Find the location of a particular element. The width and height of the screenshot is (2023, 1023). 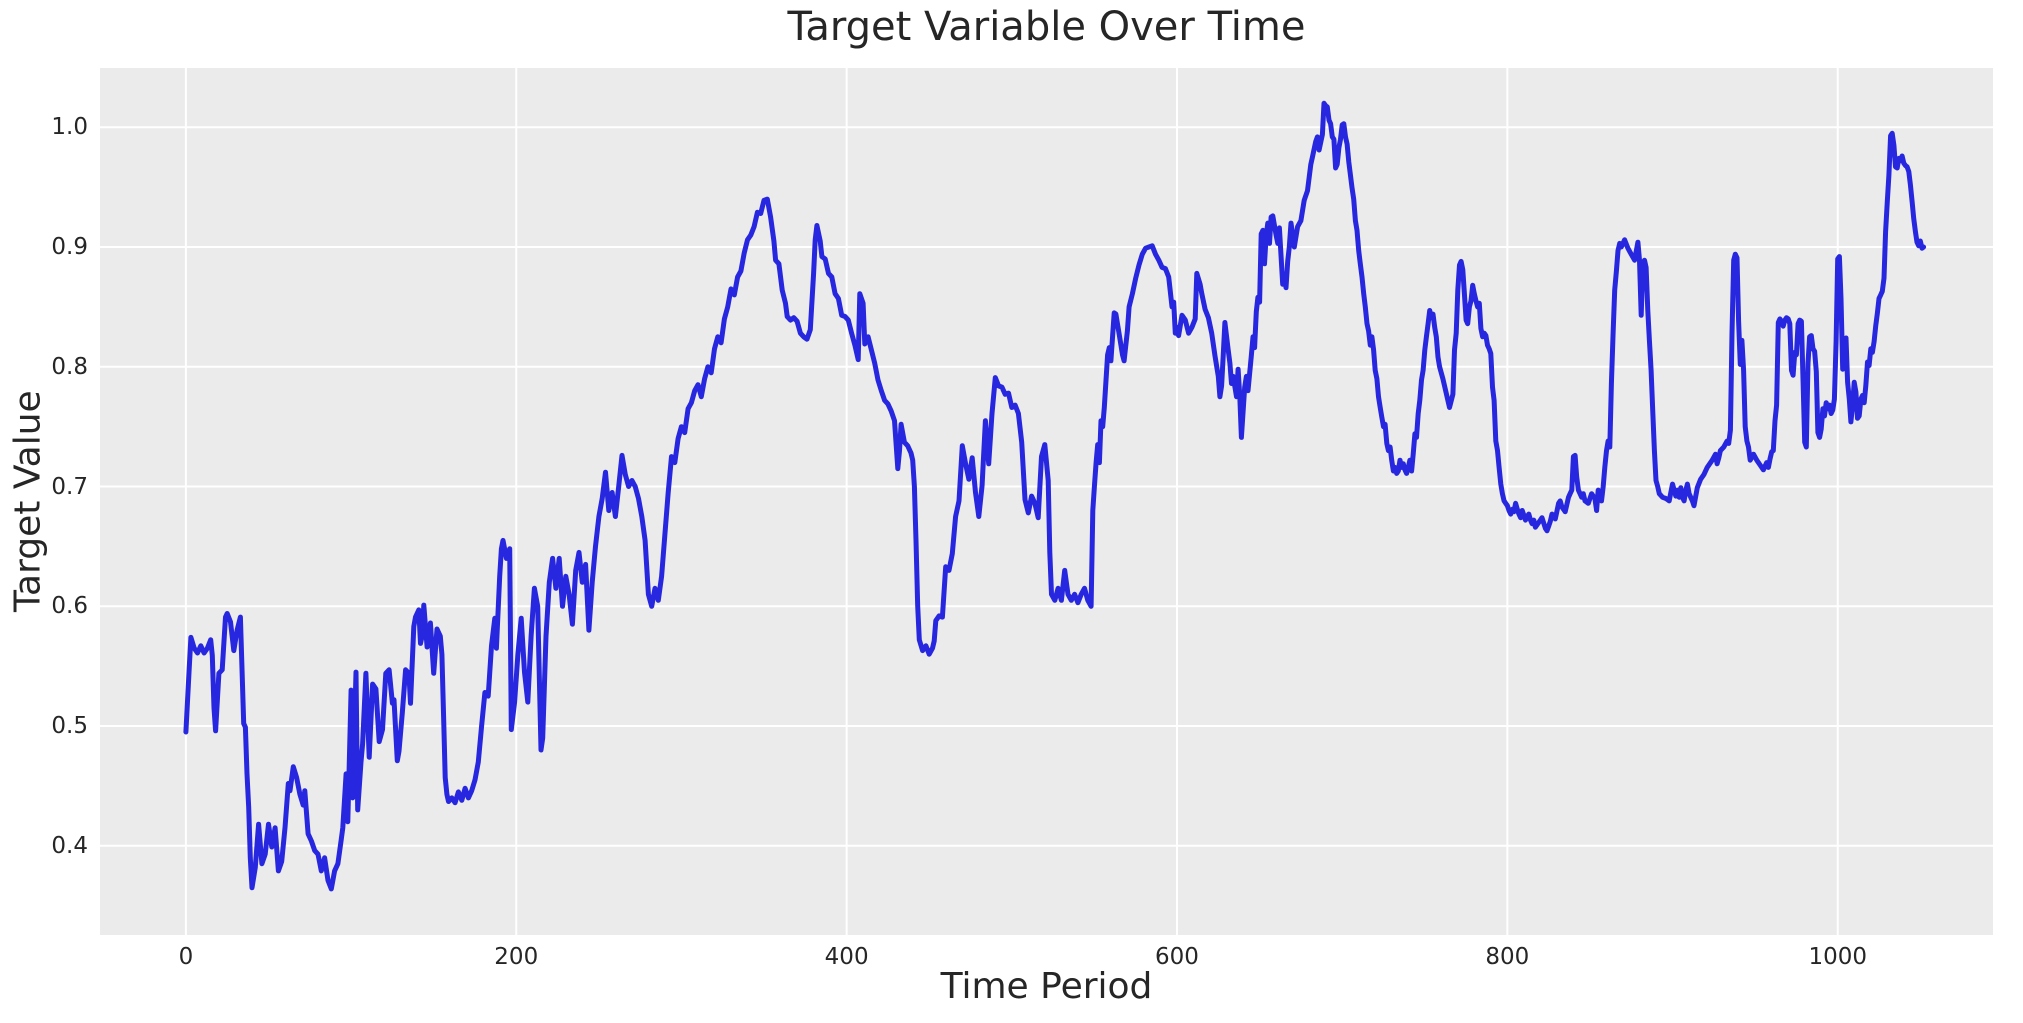

y-tick-label: 0.7 is located at coordinates (69, 486).